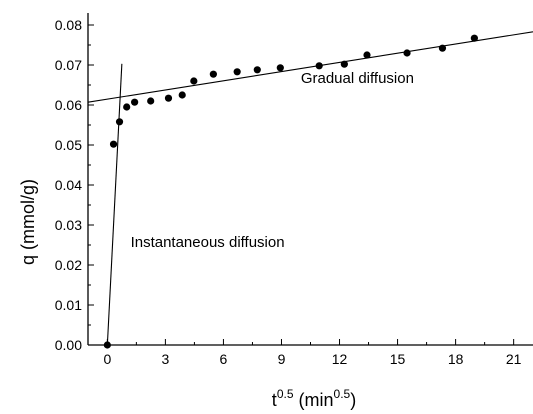 The width and height of the screenshot is (533, 414). I want to click on x-axis-label-base-exponent: 0.5, so click(285, 394).